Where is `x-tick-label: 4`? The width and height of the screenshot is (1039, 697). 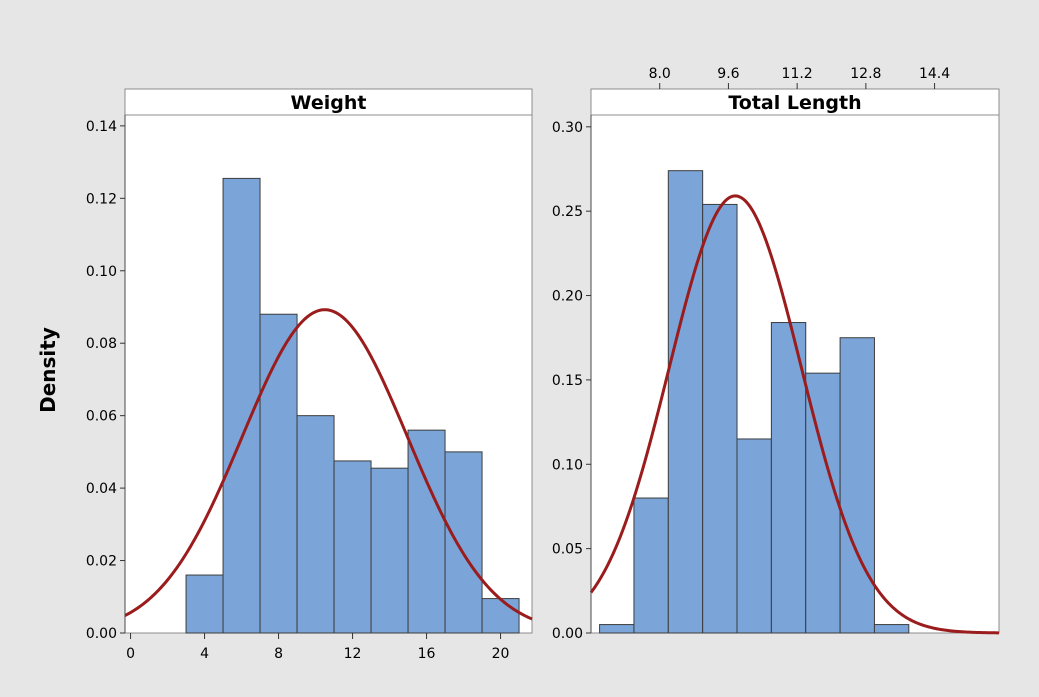 x-tick-label: 4 is located at coordinates (204, 654).